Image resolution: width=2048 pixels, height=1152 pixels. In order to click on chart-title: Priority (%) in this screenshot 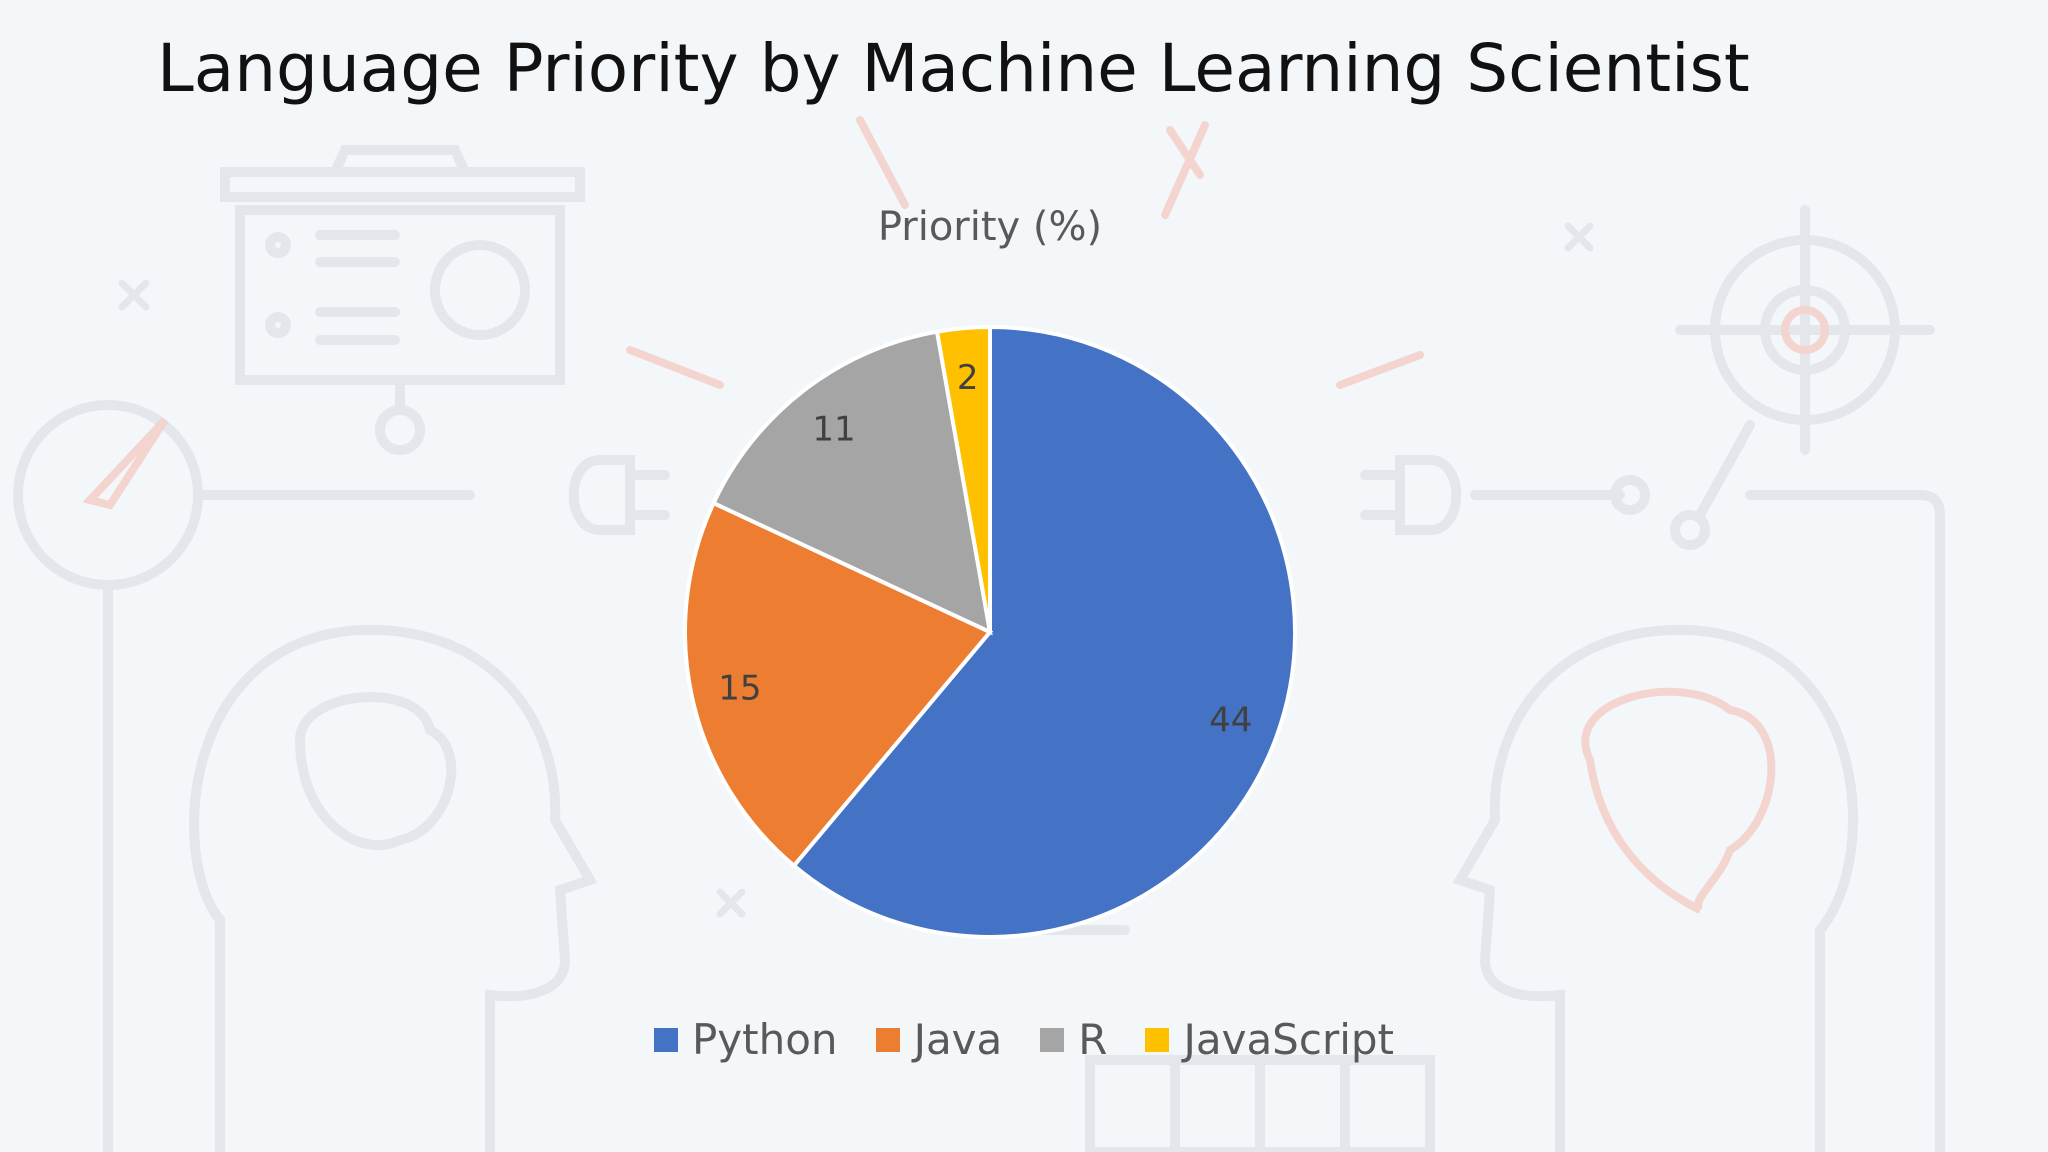, I will do `click(990, 227)`.